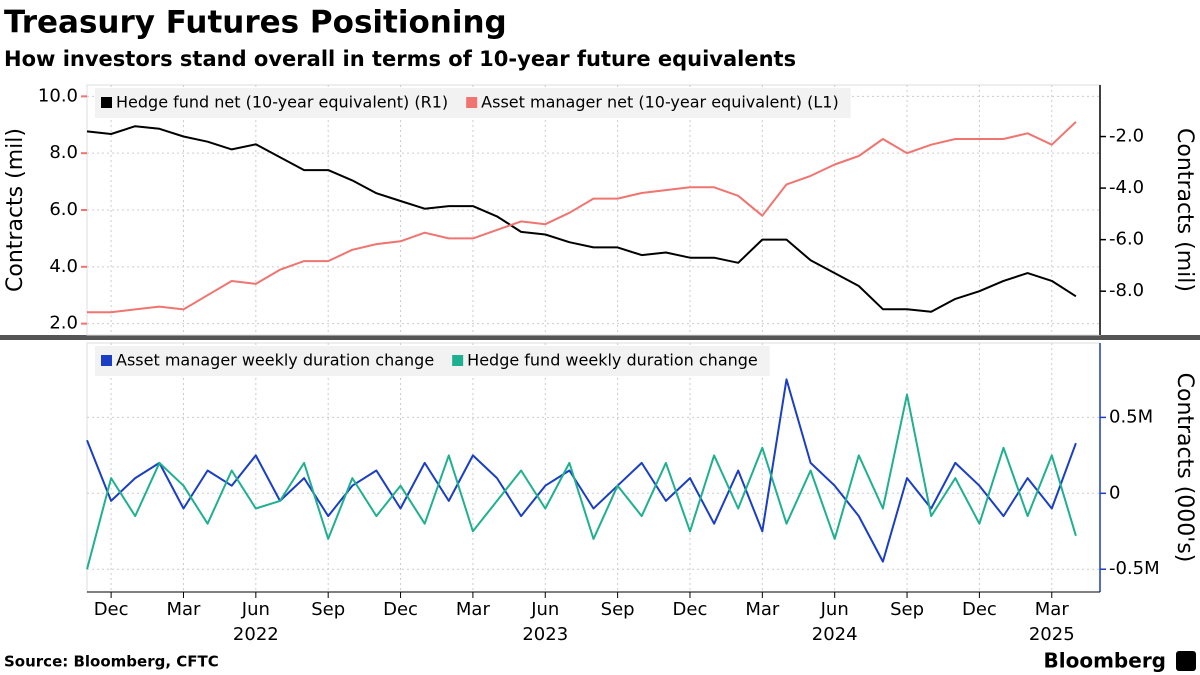  Describe the element at coordinates (63, 266) in the screenshot. I see `y-tick-label: 4.0` at that location.